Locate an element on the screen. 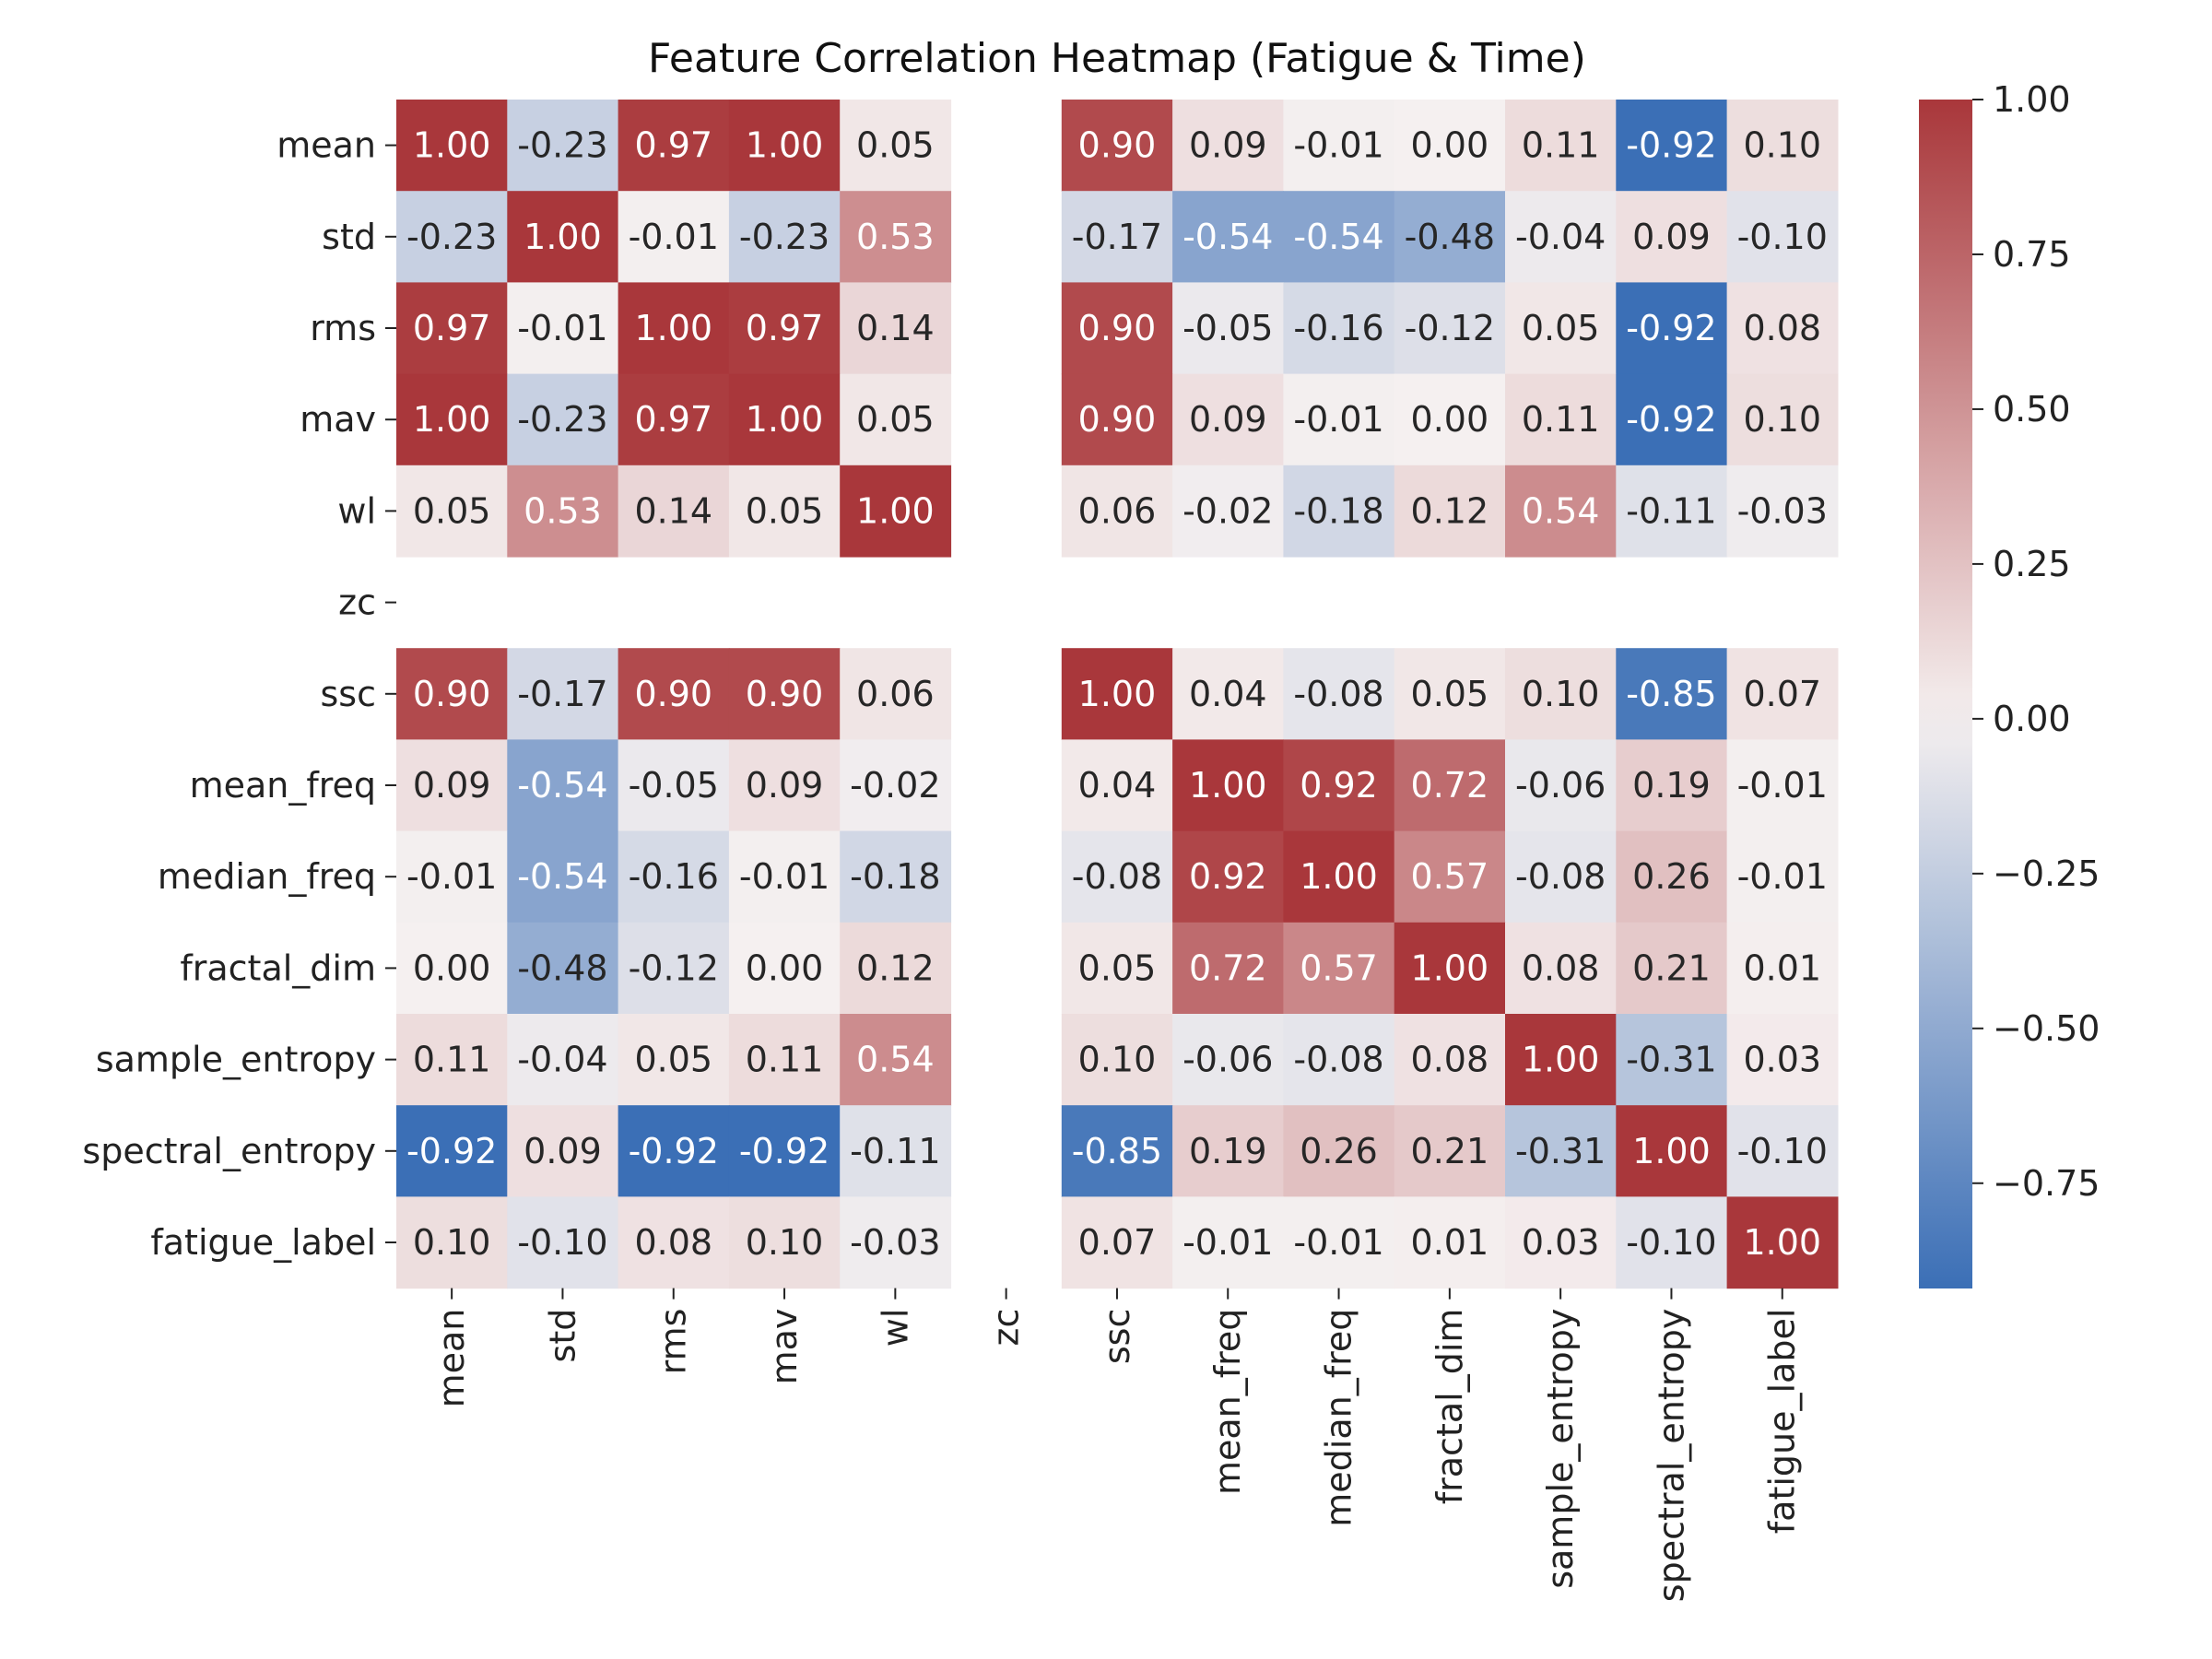 The height and width of the screenshot is (1659, 2212). value-label-sample-entropy-sample-entropy: 1.00 is located at coordinates (1561, 1060).